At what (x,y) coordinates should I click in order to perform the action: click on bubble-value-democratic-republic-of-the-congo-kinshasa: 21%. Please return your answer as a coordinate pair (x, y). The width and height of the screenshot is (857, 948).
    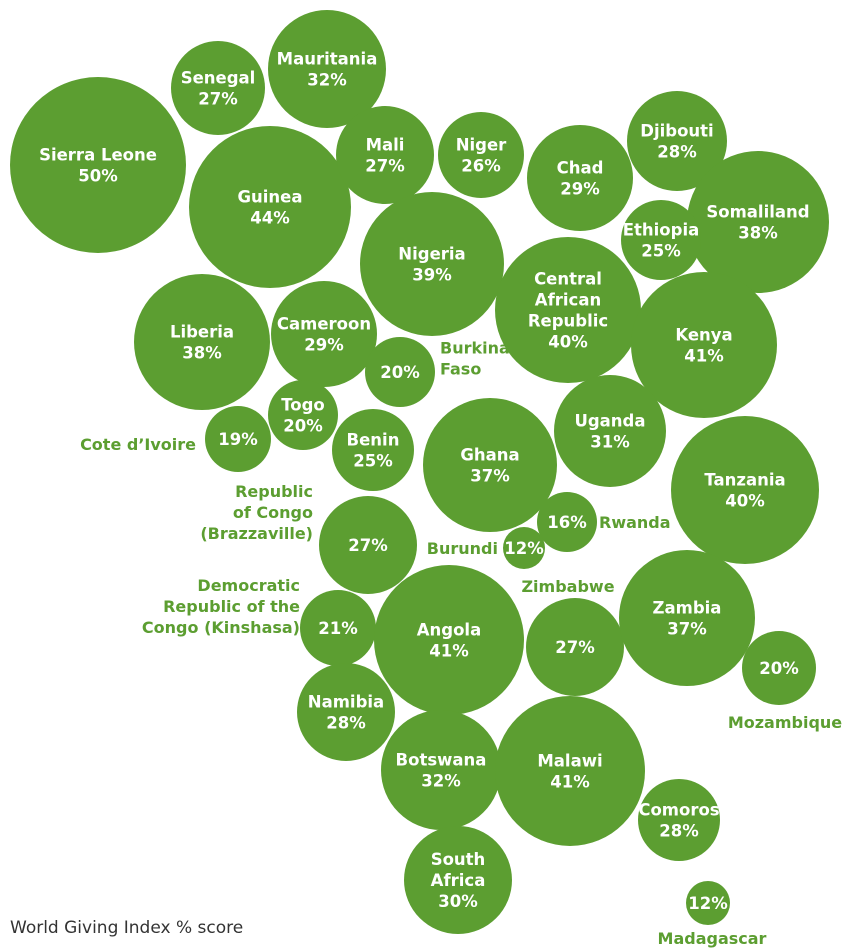
    Looking at the image, I should click on (338, 628).